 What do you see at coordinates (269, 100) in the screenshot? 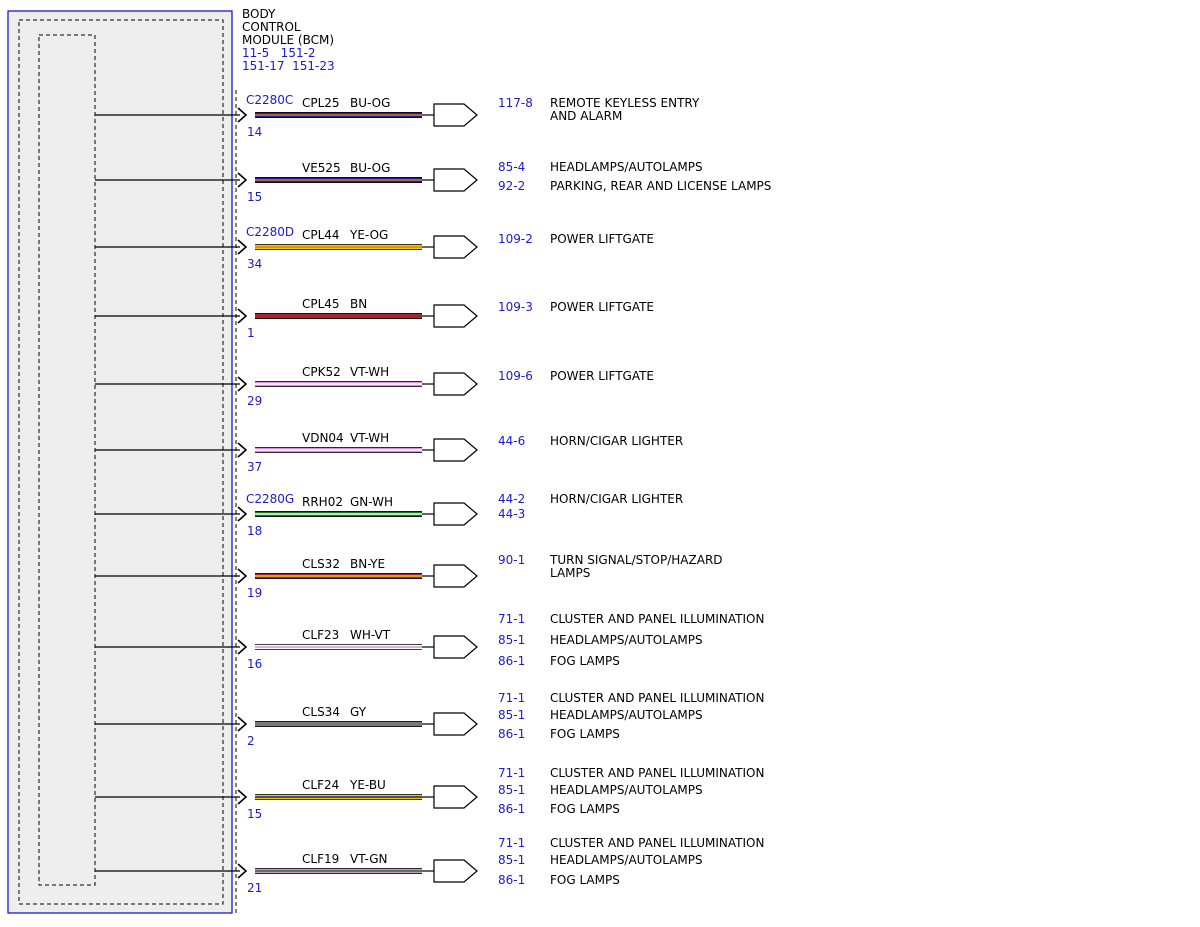
I see `connector-id: C2280C` at bounding box center [269, 100].